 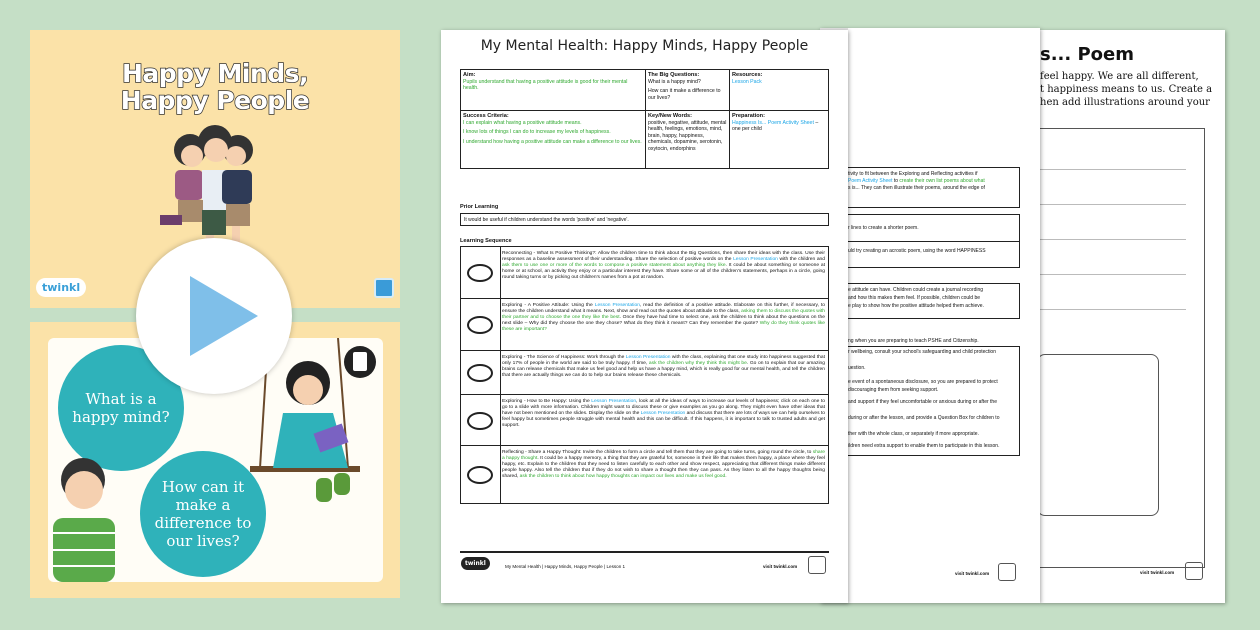 What do you see at coordinates (1122, 348) in the screenshot?
I see `poem-frame` at bounding box center [1122, 348].